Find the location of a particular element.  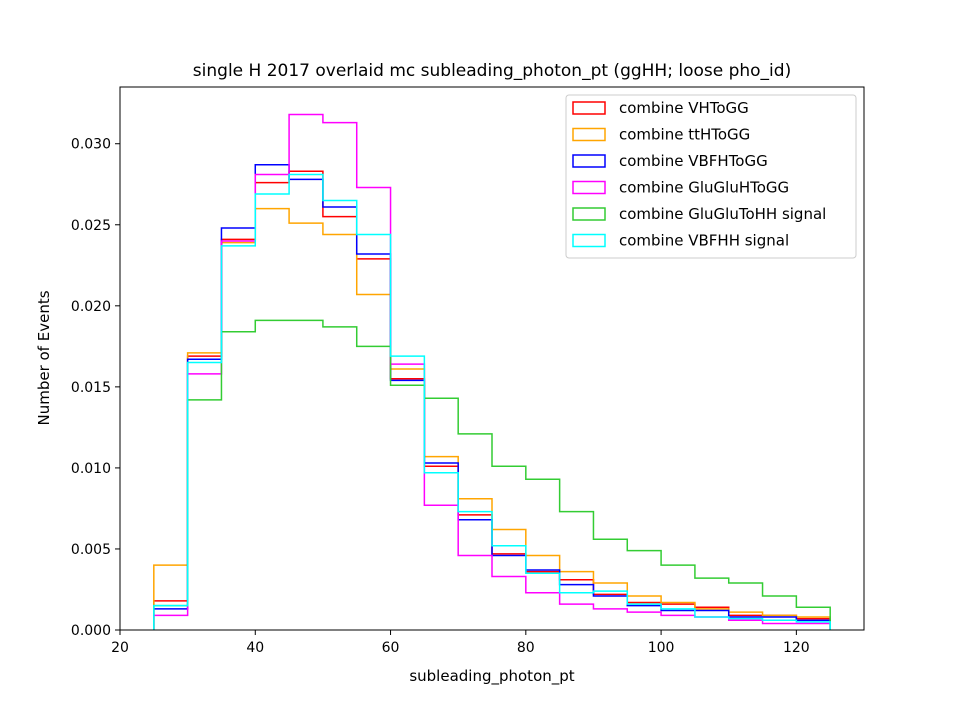

legend-label-1: combine ttHToGG is located at coordinates (684, 135).